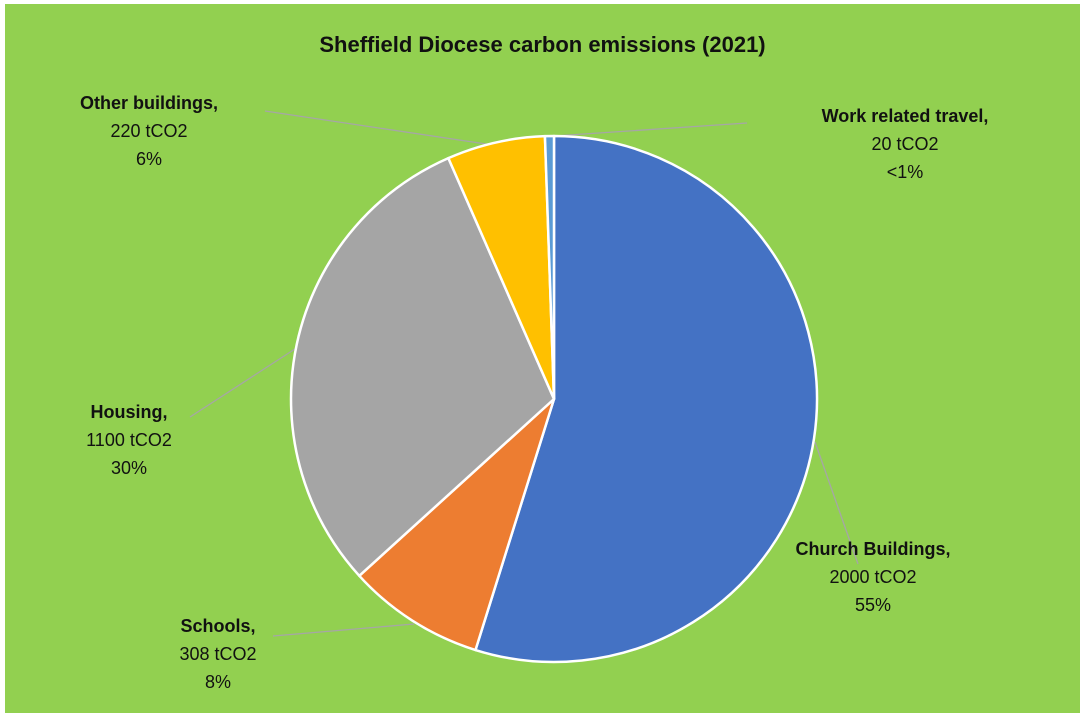 This screenshot has width=1088, height=719. I want to click on slice-value: 308 tCO2, so click(218, 654).